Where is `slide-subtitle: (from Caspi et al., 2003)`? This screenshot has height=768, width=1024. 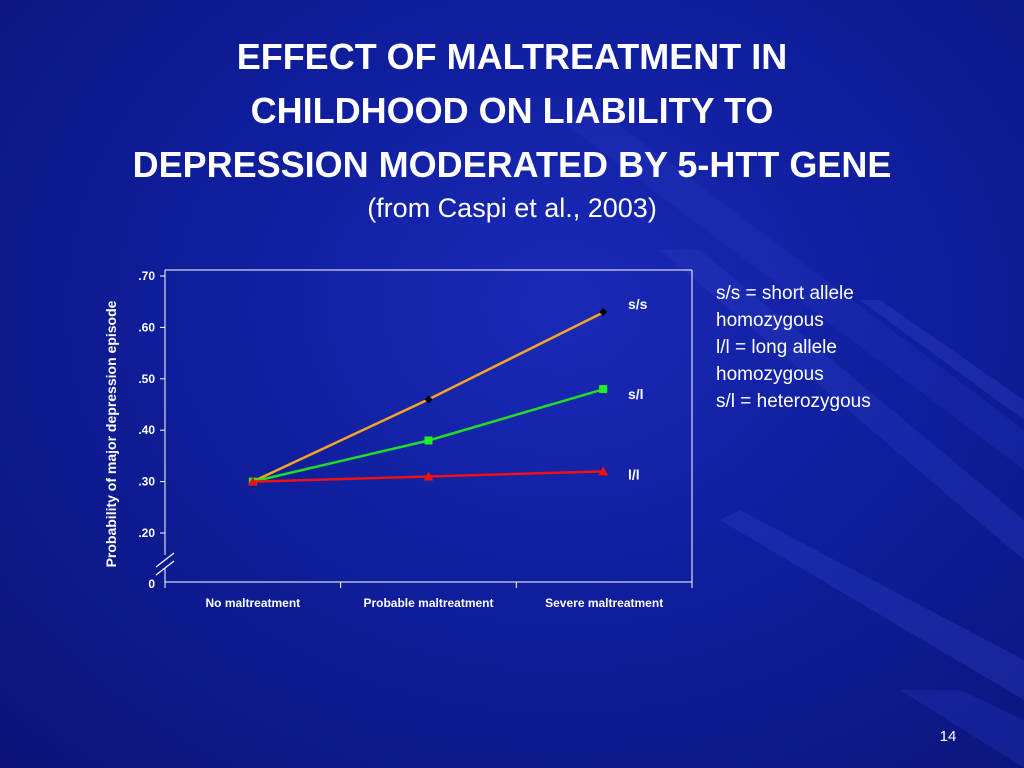 slide-subtitle: (from Caspi et al., 2003) is located at coordinates (512, 208).